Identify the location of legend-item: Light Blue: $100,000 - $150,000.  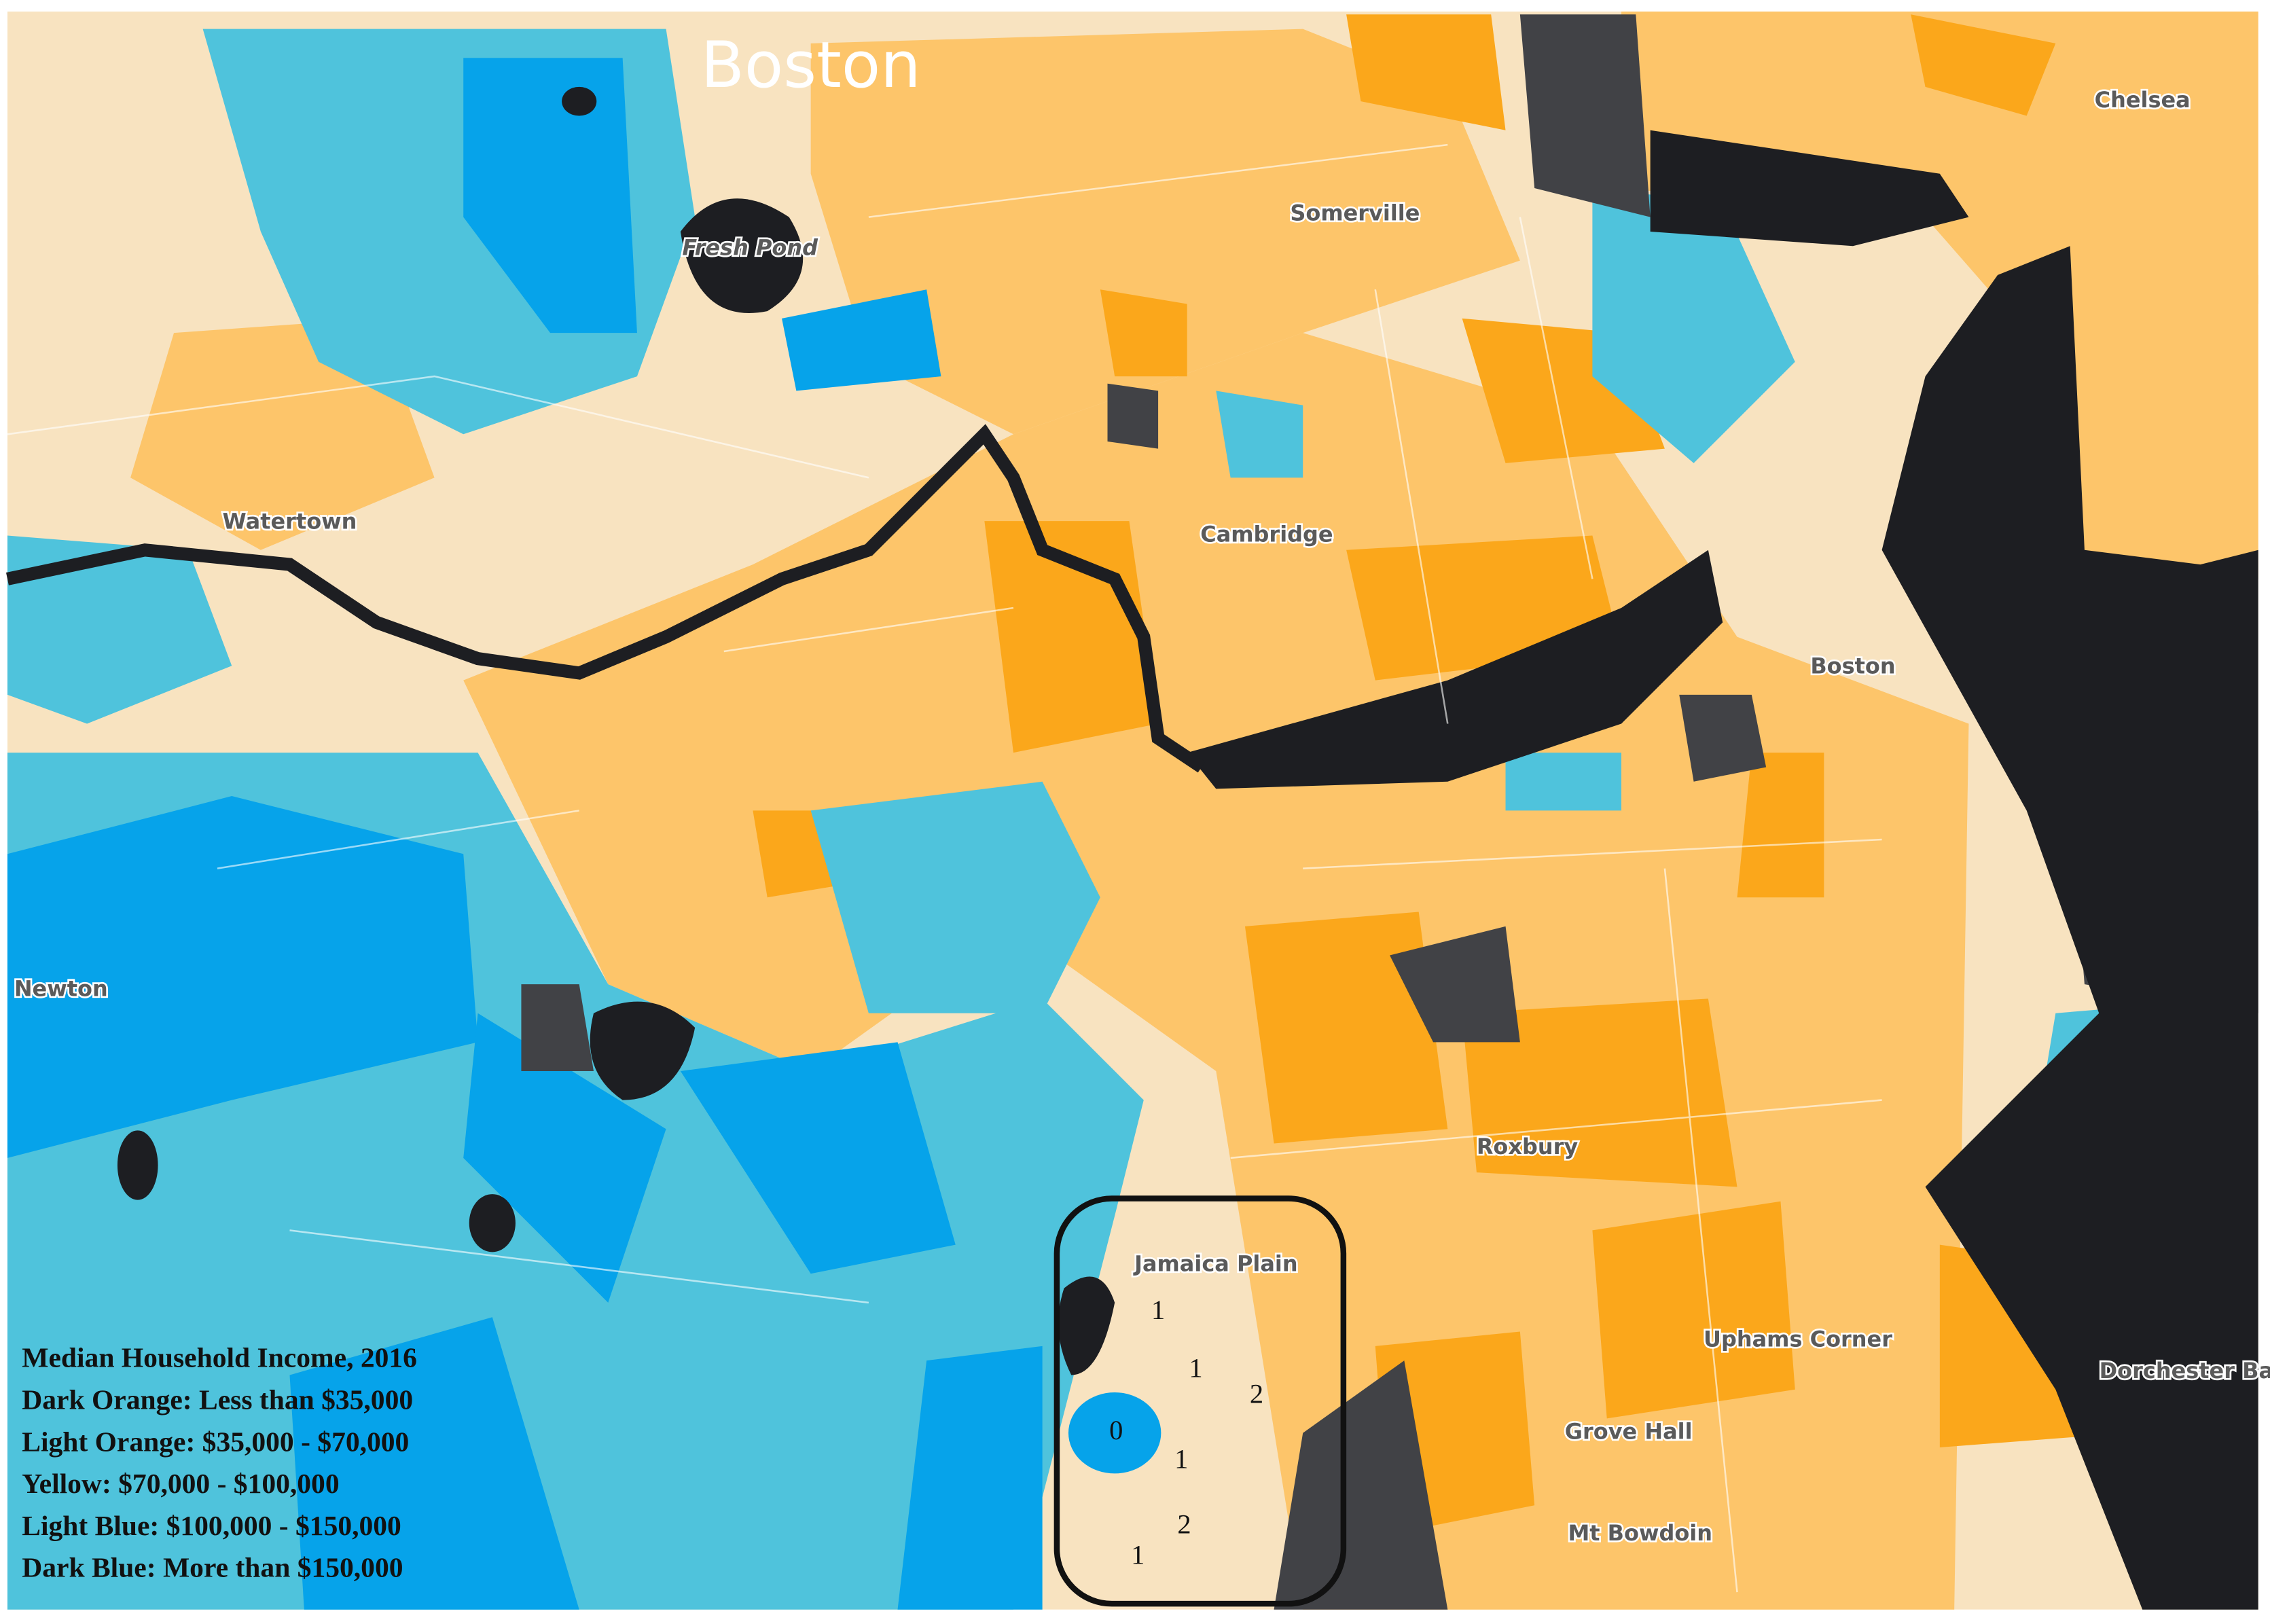
(211, 1525).